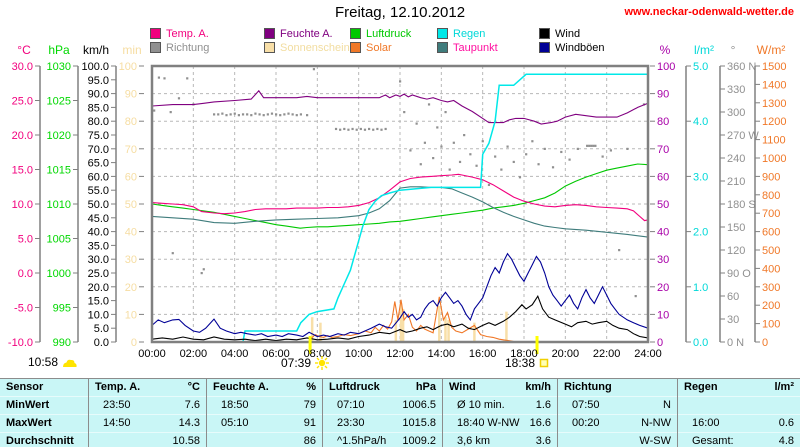 Image resolution: width=800 pixels, height=447 pixels. I want to click on series-temp-a-, so click(400, 197).